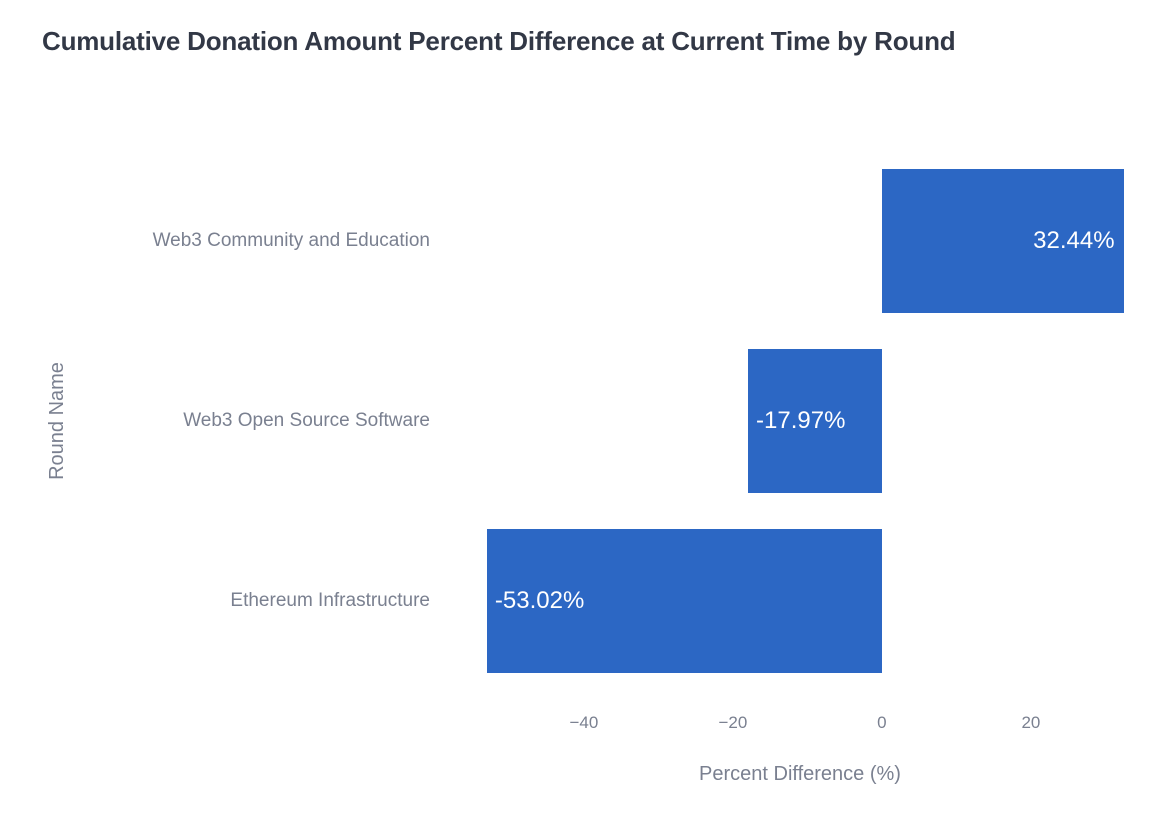 This screenshot has height=836, width=1162. What do you see at coordinates (1002, 241) in the screenshot?
I see `bar-web3-community-and-education: 32.44%` at bounding box center [1002, 241].